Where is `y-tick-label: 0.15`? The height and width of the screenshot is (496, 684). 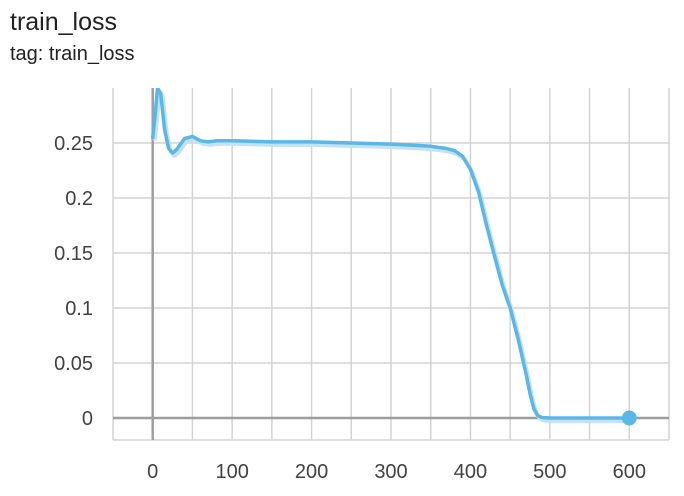 y-tick-label: 0.15 is located at coordinates (73, 254).